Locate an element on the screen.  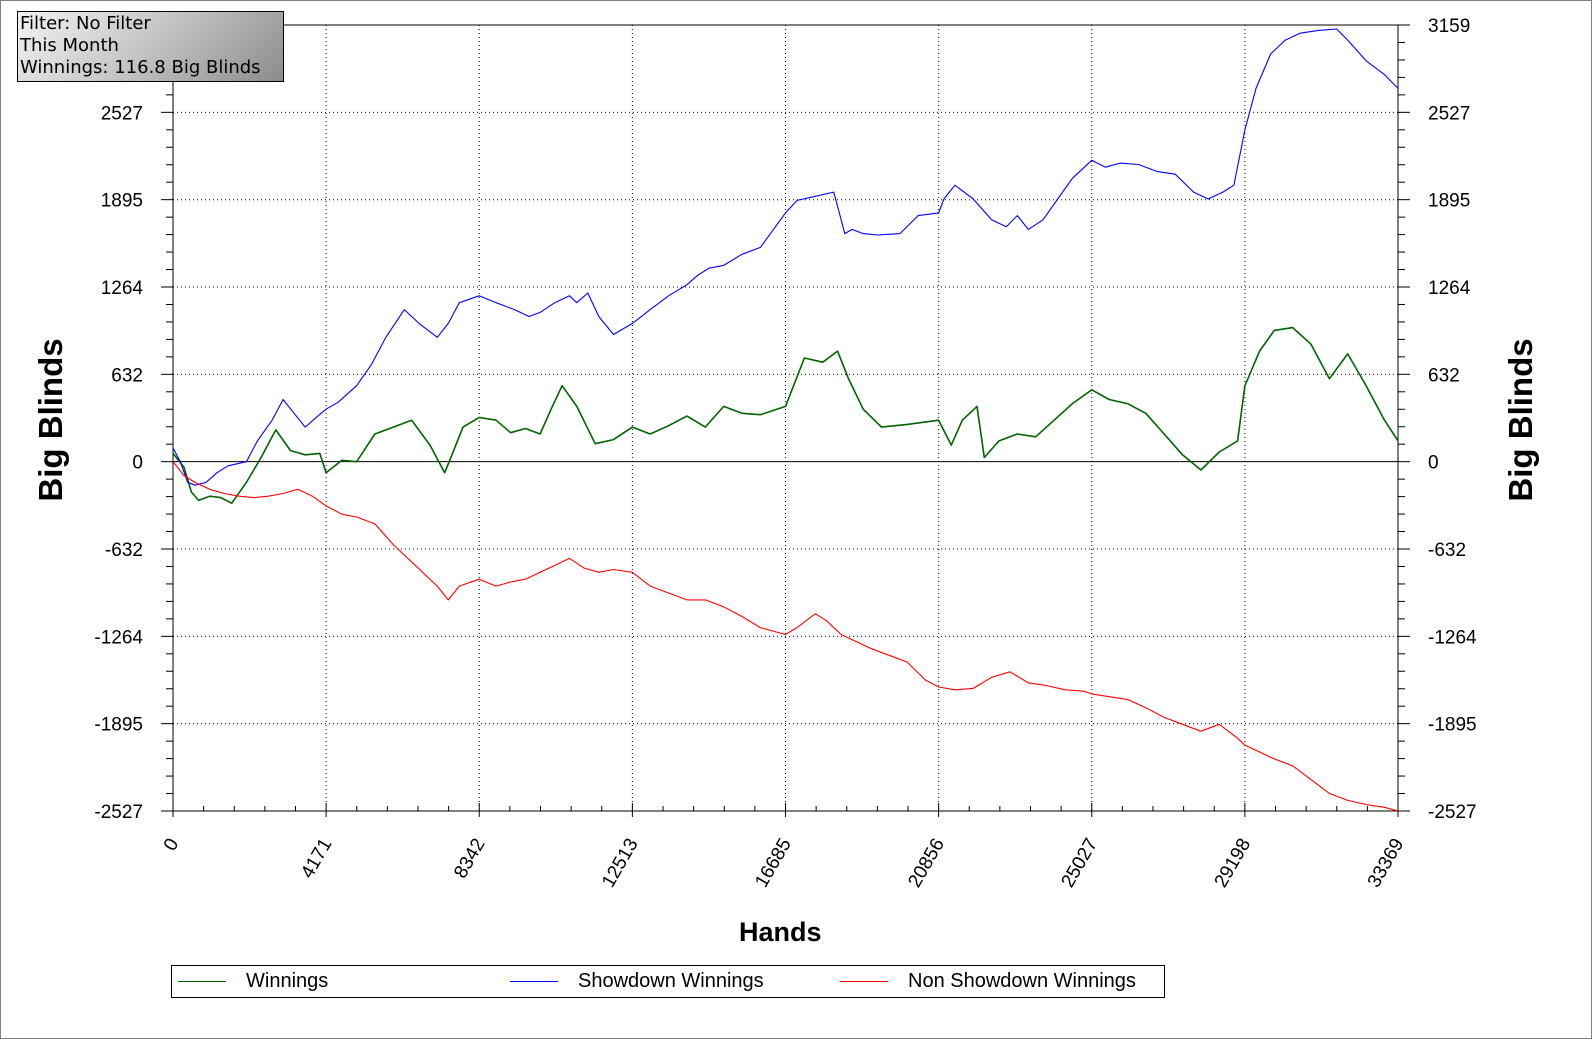
winnings-text: Winnings: 116.8 Big Blinds is located at coordinates (140, 67).